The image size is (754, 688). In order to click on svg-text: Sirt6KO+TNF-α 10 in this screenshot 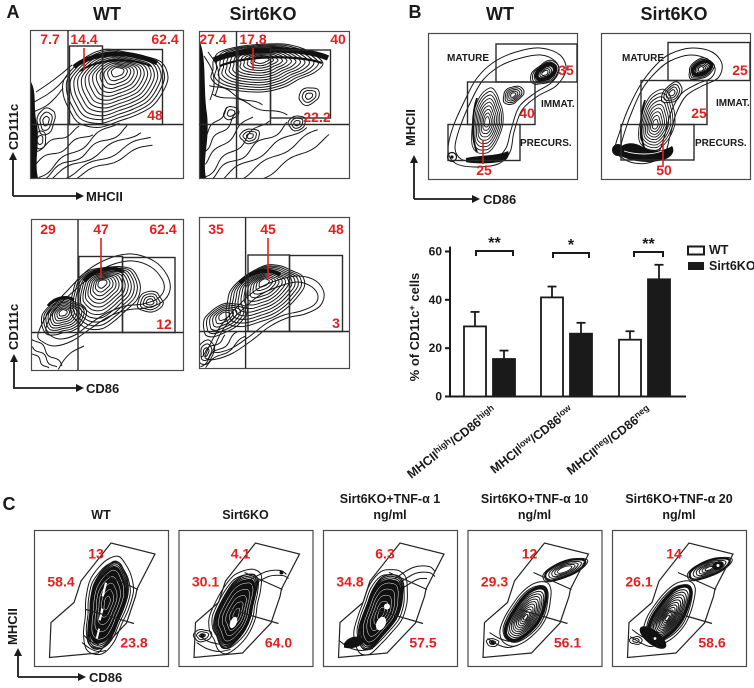, I will do `click(534, 499)`.